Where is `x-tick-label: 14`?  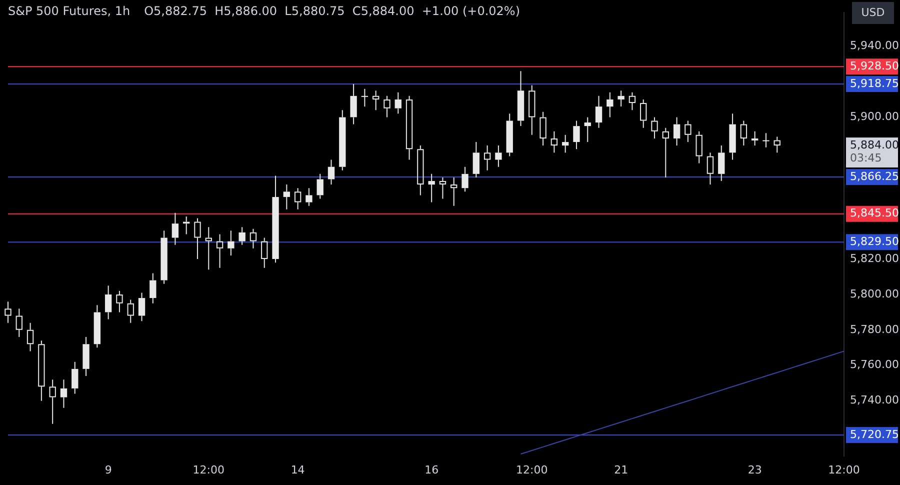
x-tick-label: 14 is located at coordinates (297, 469).